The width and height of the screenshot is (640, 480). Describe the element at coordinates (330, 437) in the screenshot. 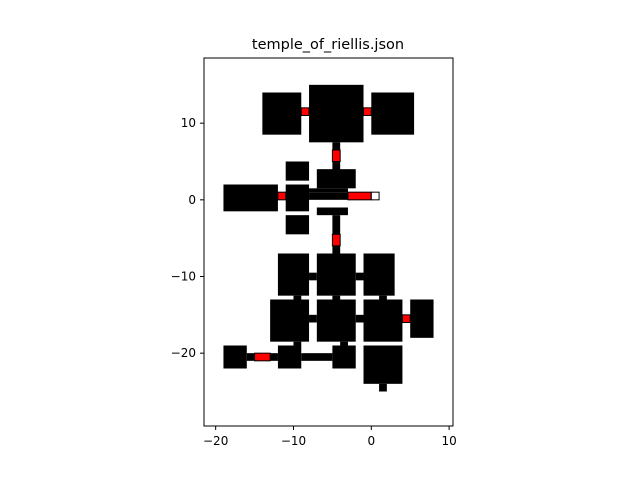

I see `x-axis: −20 −10 0 10` at that location.